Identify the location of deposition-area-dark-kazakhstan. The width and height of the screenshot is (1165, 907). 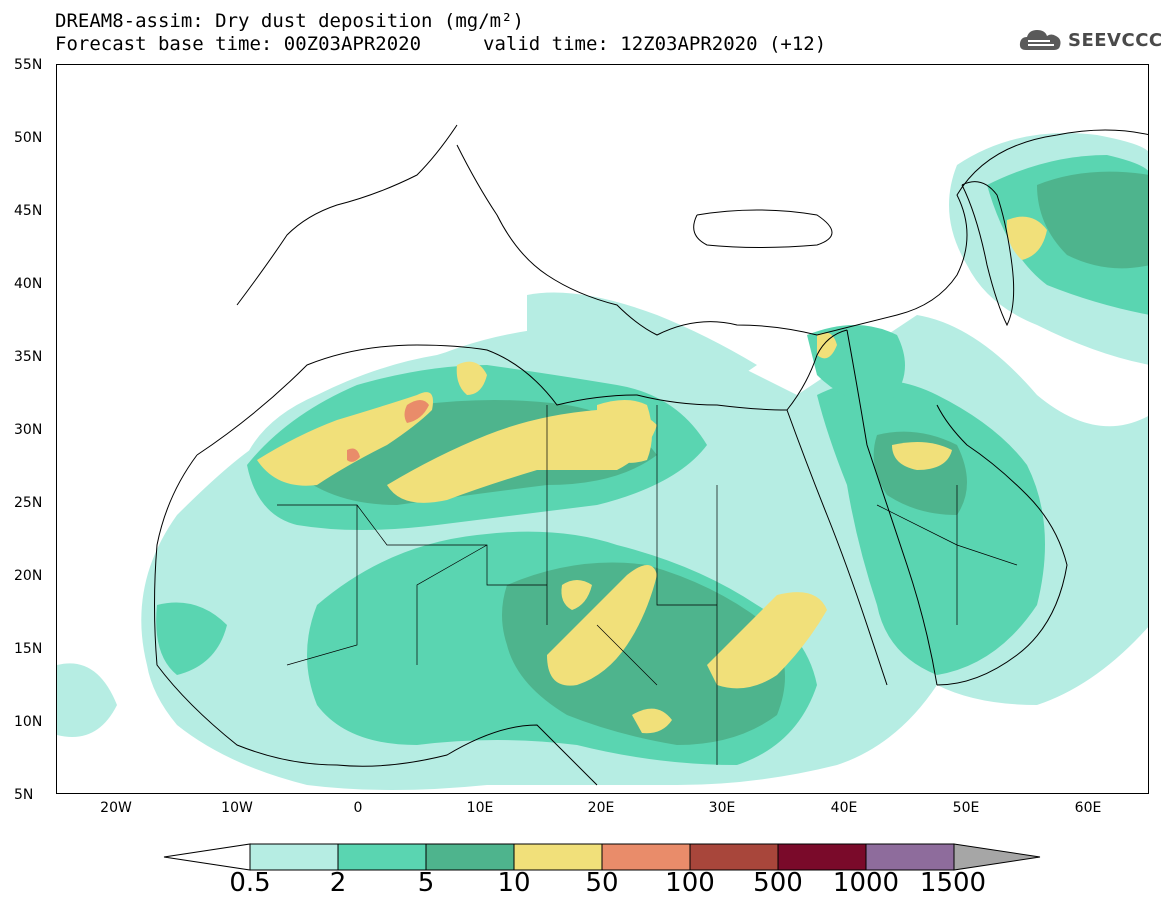
(1092, 220).